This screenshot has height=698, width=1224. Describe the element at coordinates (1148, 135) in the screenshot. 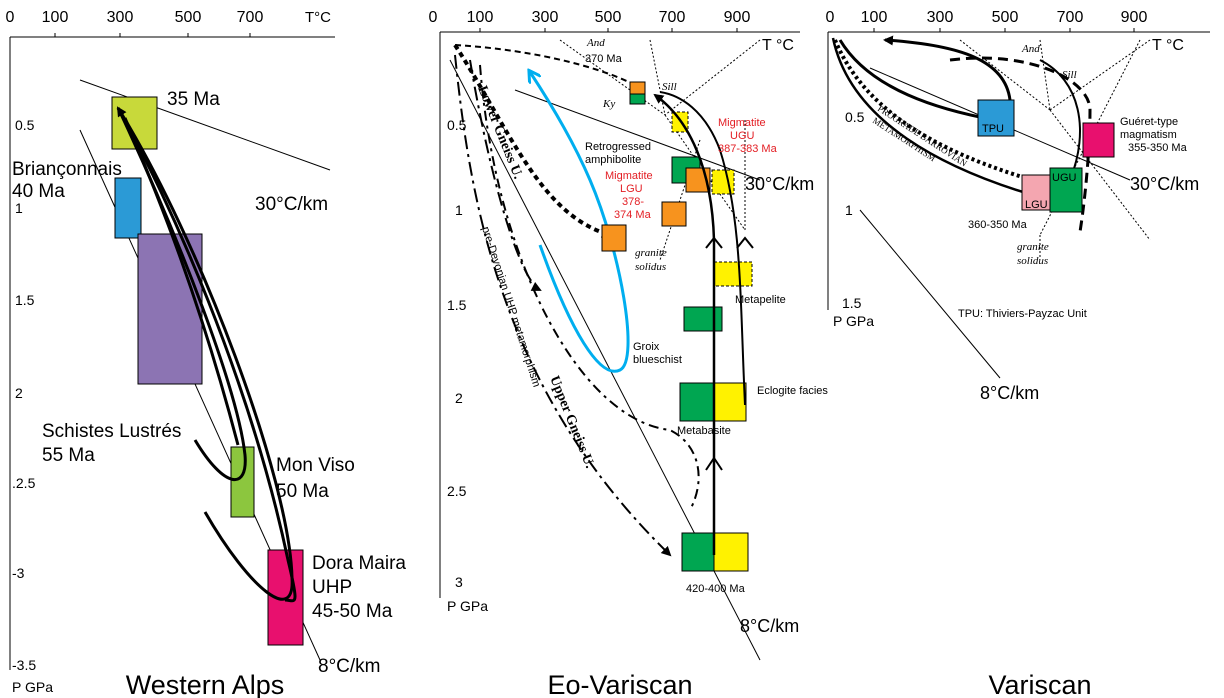

I see `label-gueret-b: magmatism` at that location.